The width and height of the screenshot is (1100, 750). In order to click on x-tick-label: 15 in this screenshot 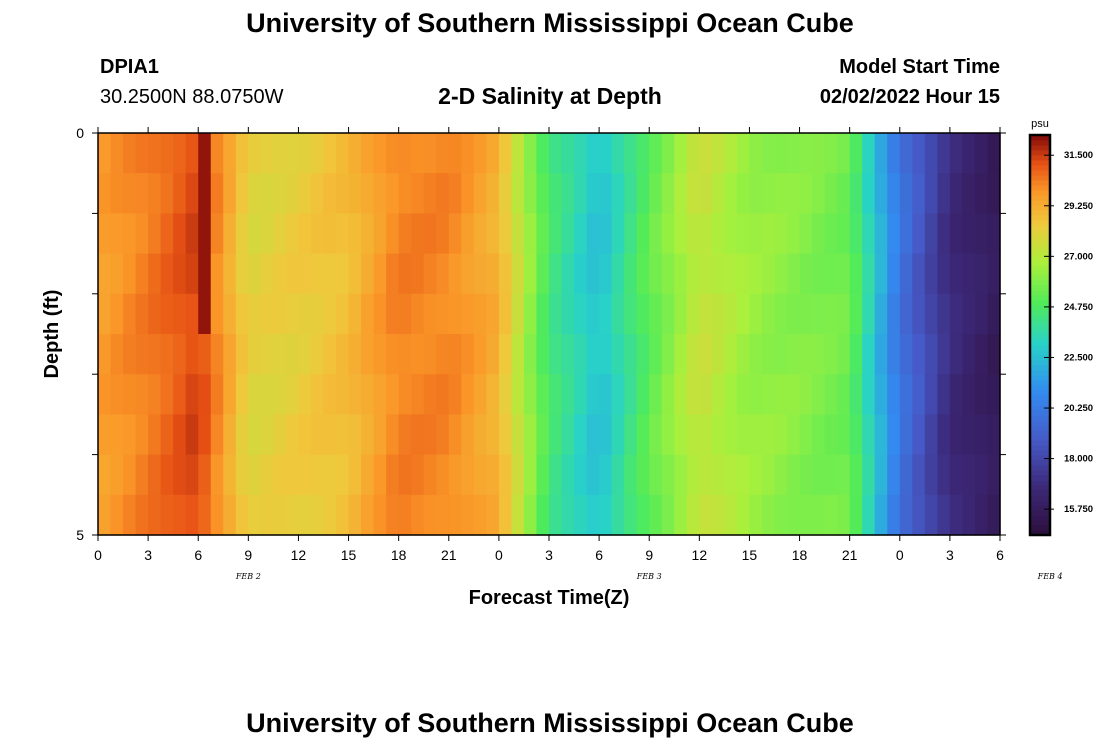, I will do `click(750, 555)`.